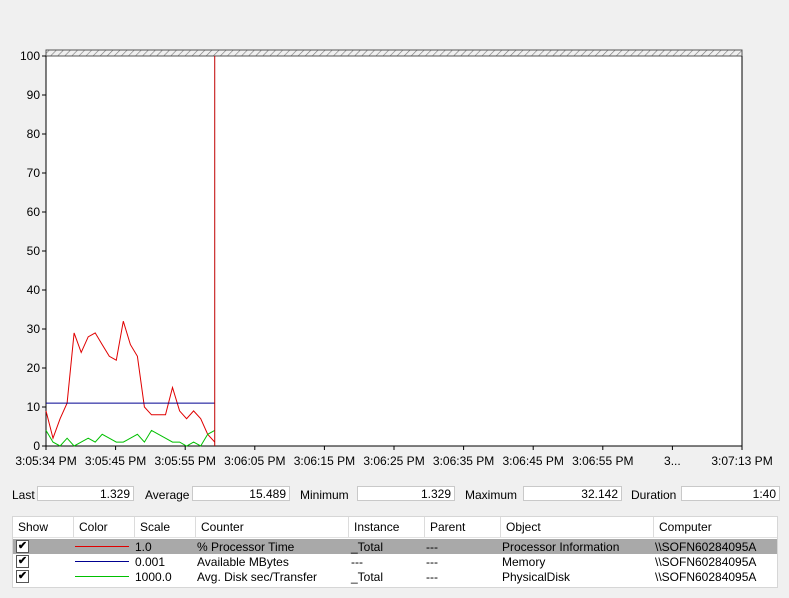 The height and width of the screenshot is (598, 789). Describe the element at coordinates (572, 493) in the screenshot. I see `maximum-value: 32.142` at that location.